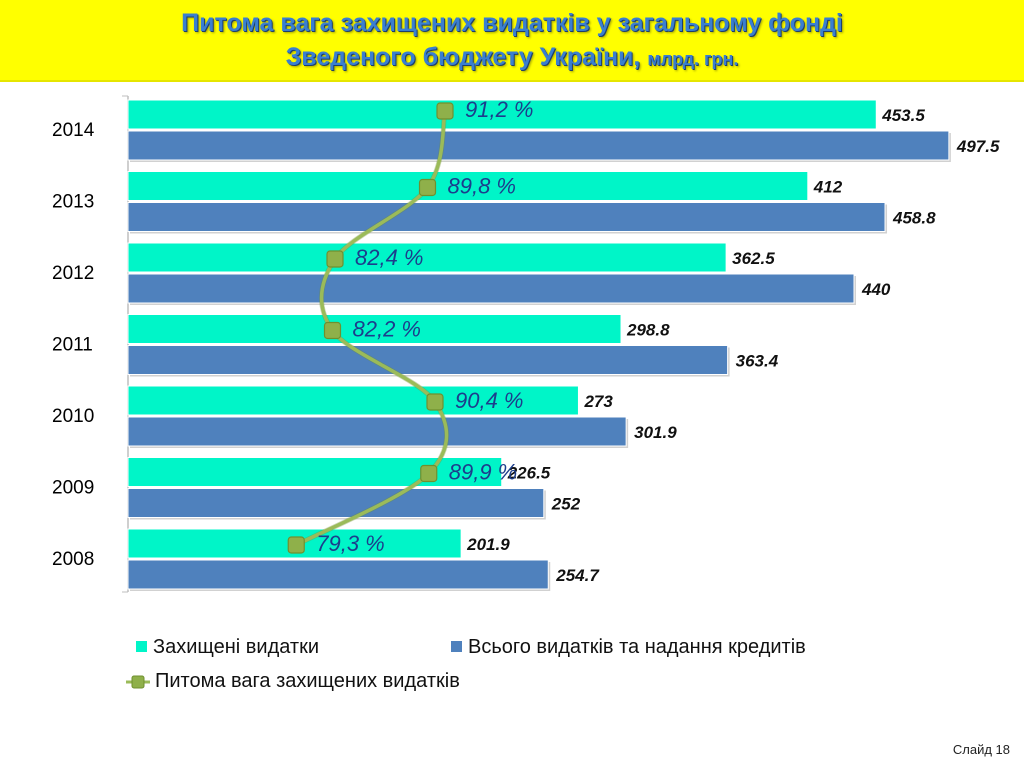 The width and height of the screenshot is (1024, 768). What do you see at coordinates (428, 360) in the screenshot?
I see `bar-total-2011` at bounding box center [428, 360].